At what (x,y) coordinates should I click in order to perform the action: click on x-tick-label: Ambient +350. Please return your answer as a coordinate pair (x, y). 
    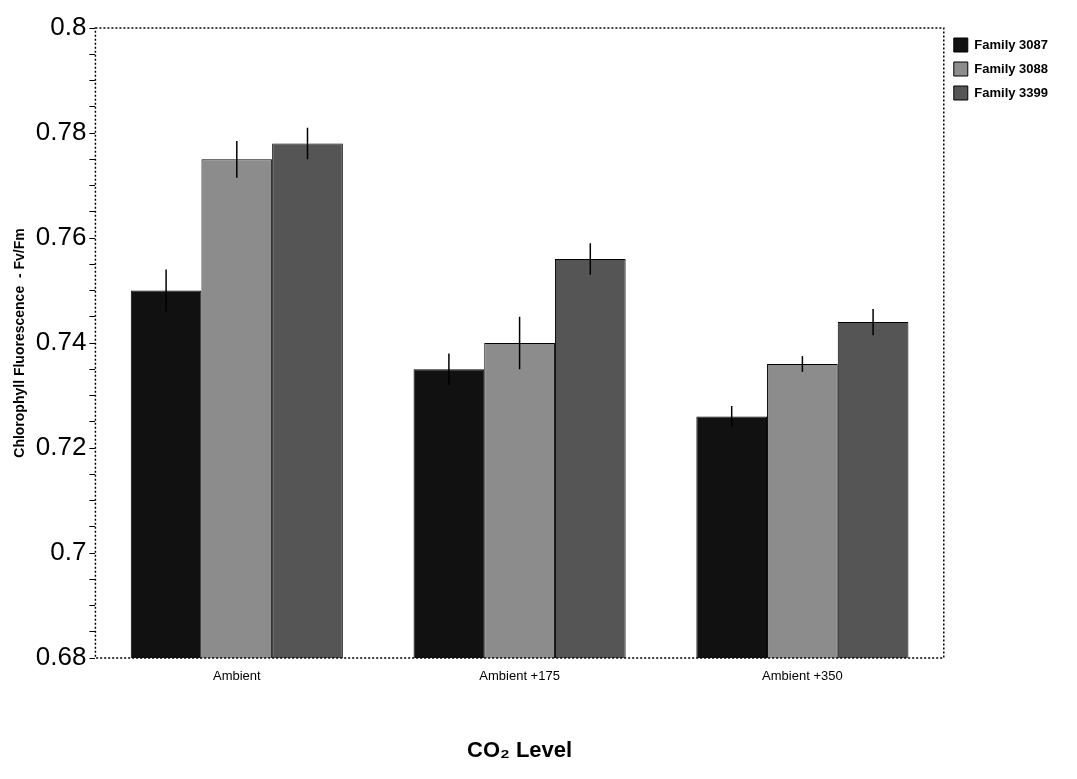
    Looking at the image, I should click on (802, 676).